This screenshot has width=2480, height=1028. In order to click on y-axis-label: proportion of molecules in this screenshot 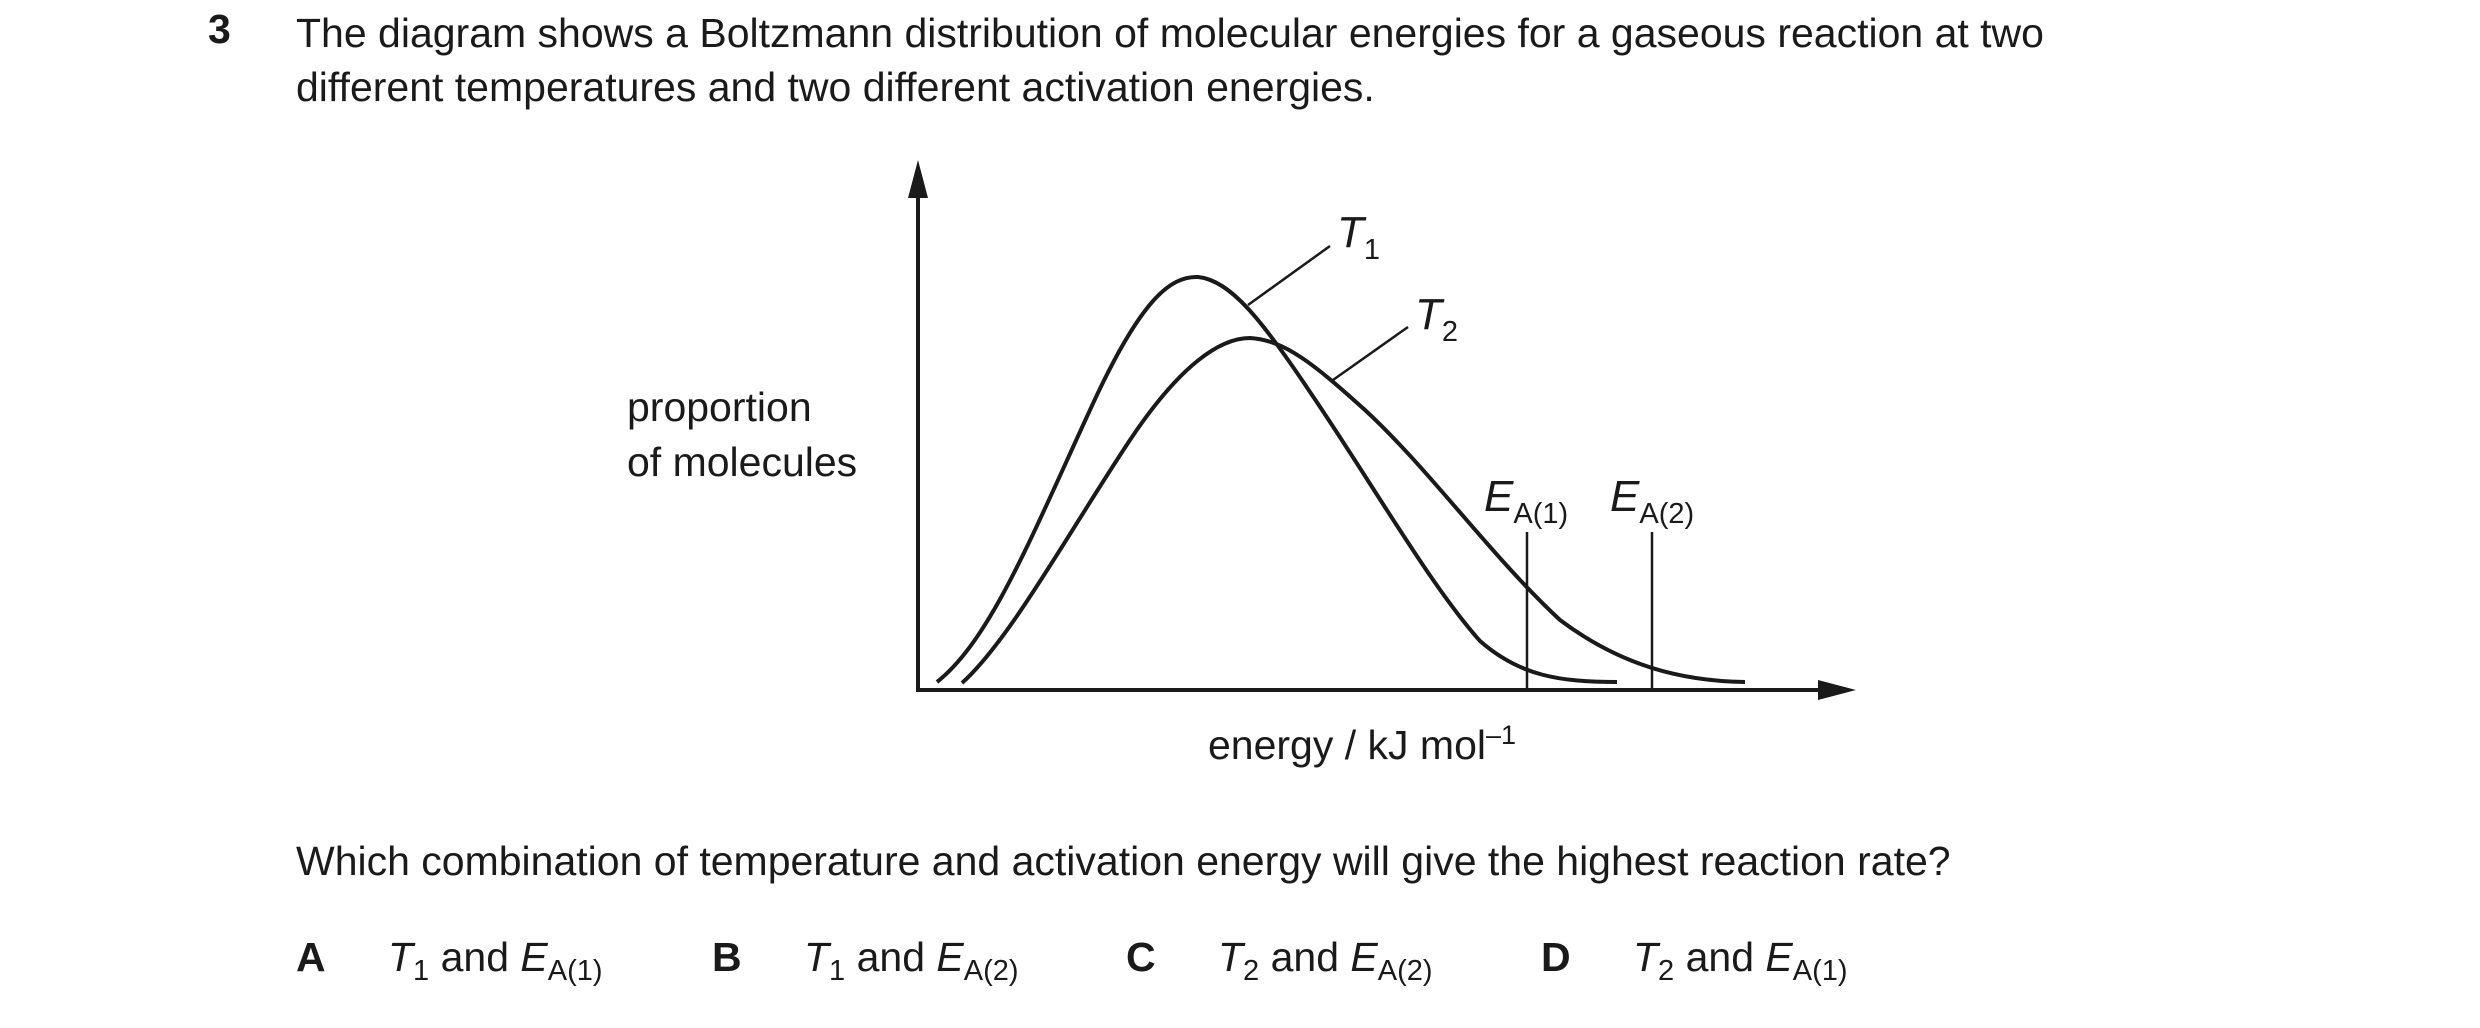, I will do `click(742, 435)`.